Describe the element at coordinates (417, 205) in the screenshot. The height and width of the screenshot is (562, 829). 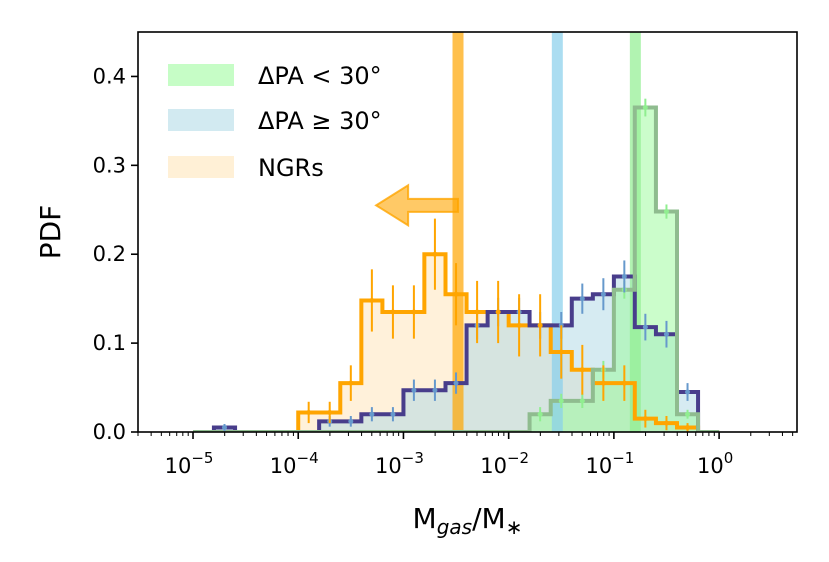
I see `left-arrow` at that location.